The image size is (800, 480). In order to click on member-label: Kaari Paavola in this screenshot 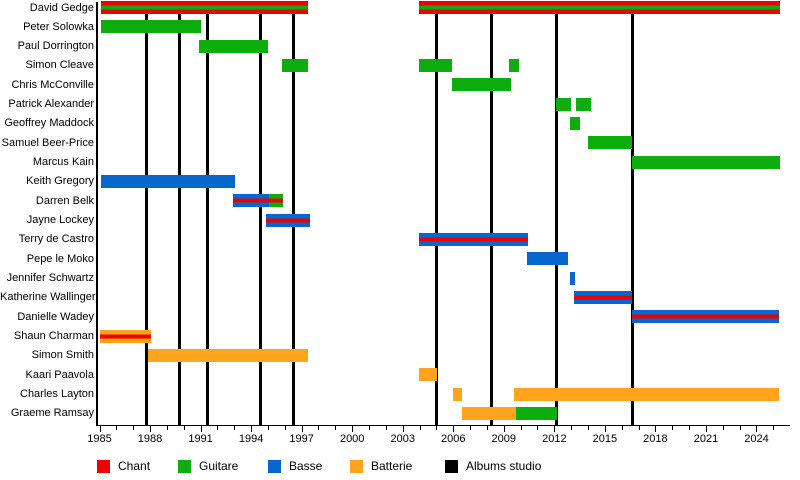, I will do `click(60, 374)`.